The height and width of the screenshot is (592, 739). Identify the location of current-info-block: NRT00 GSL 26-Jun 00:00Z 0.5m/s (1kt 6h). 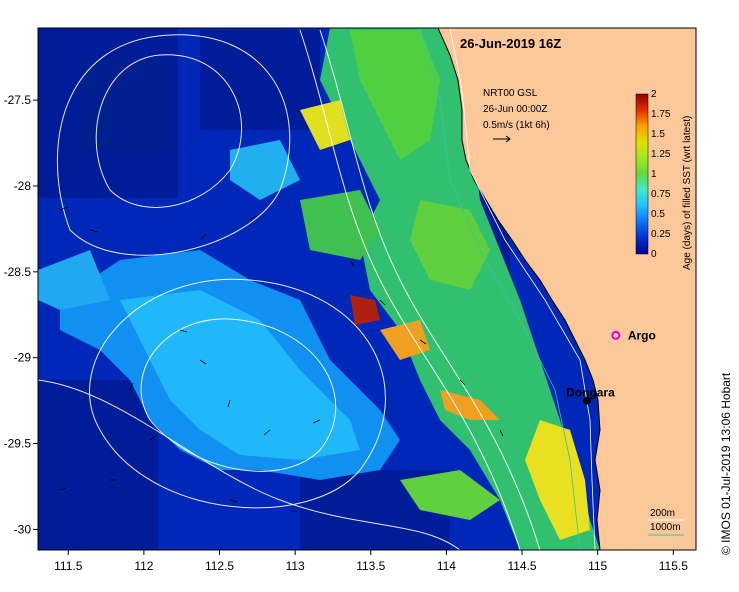
(516, 115).